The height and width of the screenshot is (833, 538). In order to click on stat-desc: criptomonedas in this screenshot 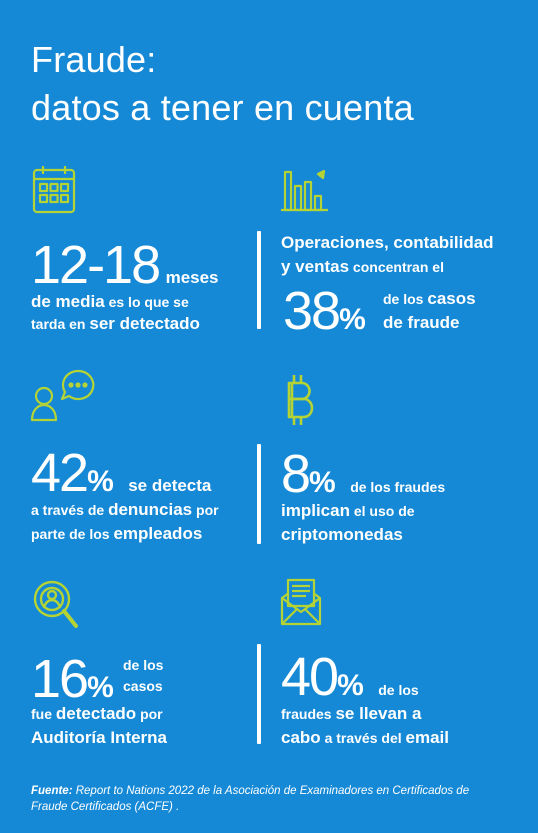, I will do `click(342, 534)`.